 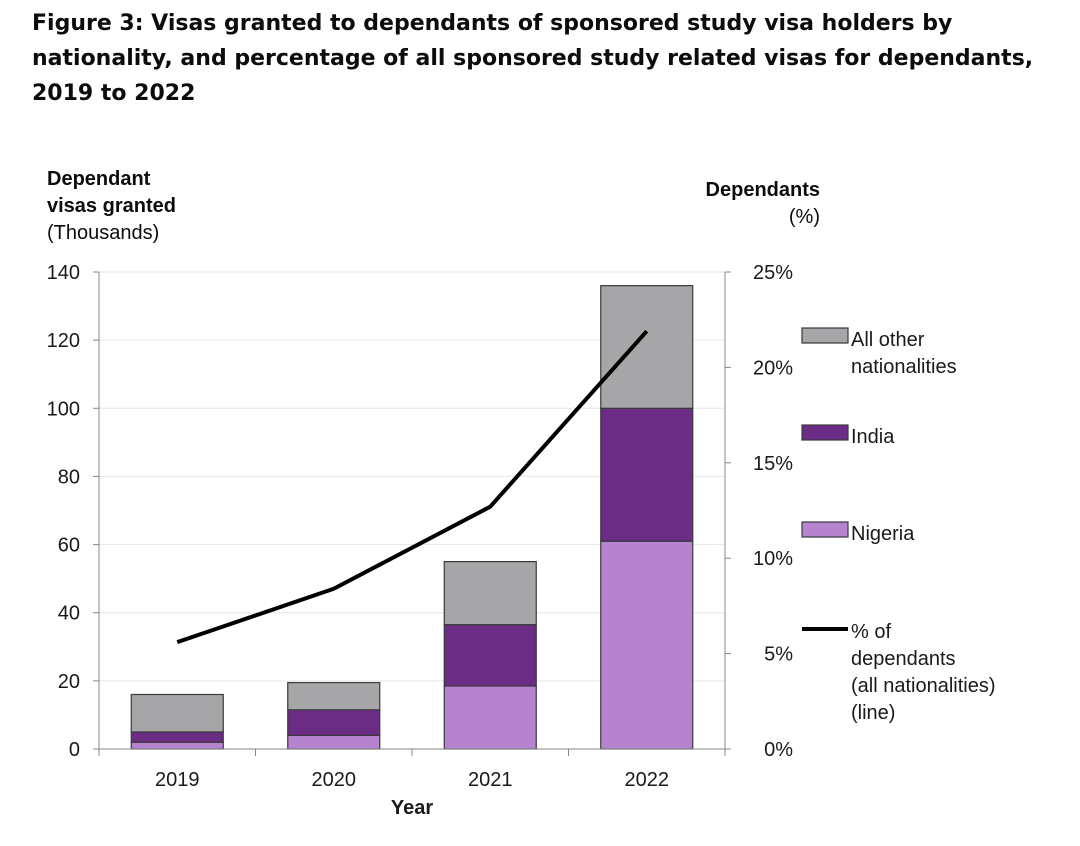 What do you see at coordinates (888, 340) in the screenshot?
I see `legend-label: All other` at bounding box center [888, 340].